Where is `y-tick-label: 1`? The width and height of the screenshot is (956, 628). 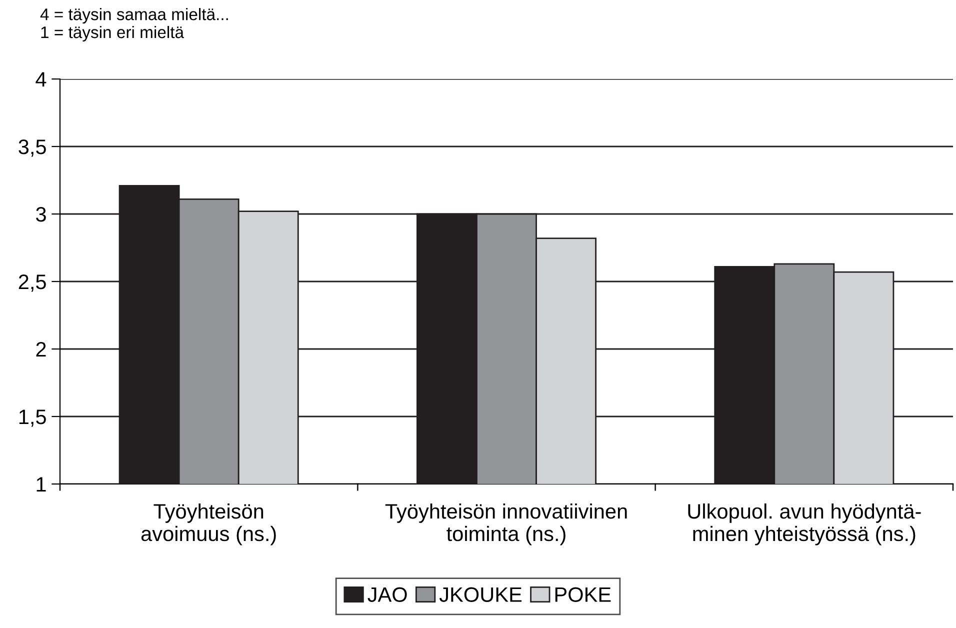
y-tick-label: 1 is located at coordinates (41, 484).